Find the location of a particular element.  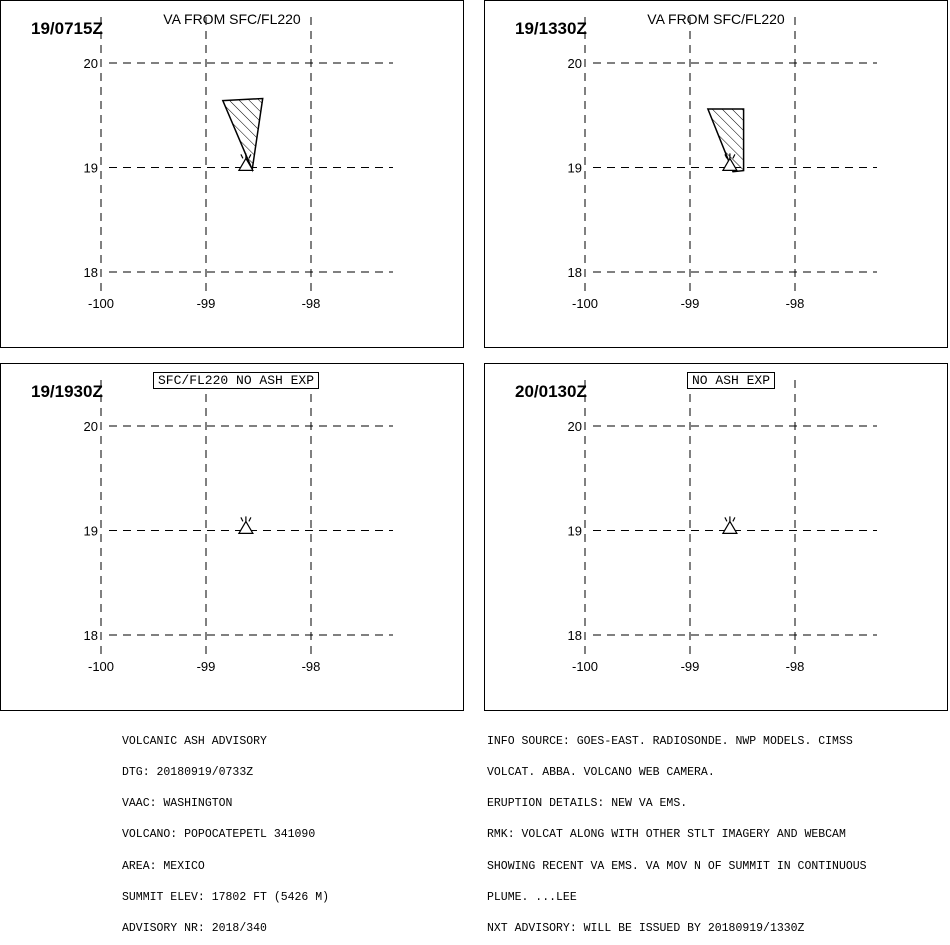

forecast-time-label: 19/1930Z is located at coordinates (67, 391).